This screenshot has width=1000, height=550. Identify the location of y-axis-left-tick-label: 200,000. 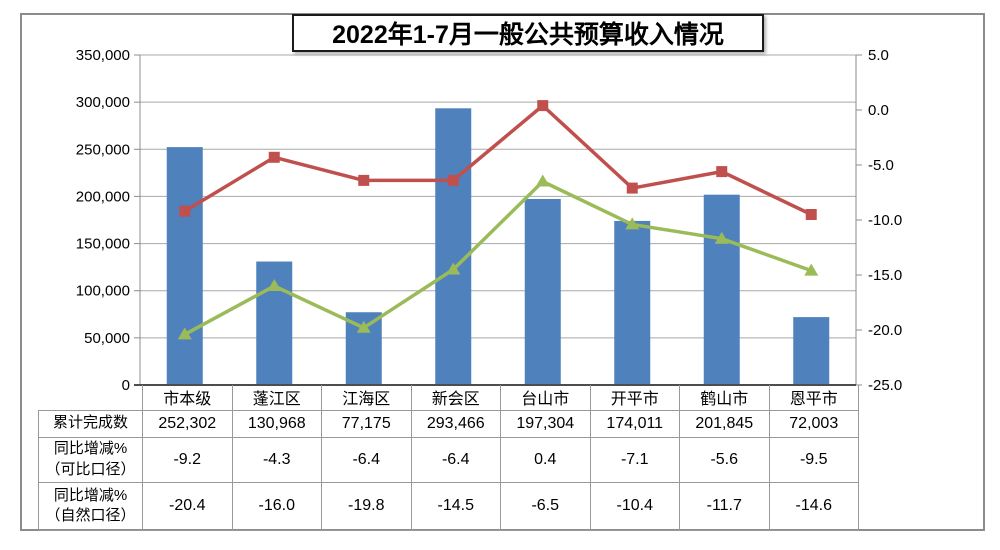
(103, 196).